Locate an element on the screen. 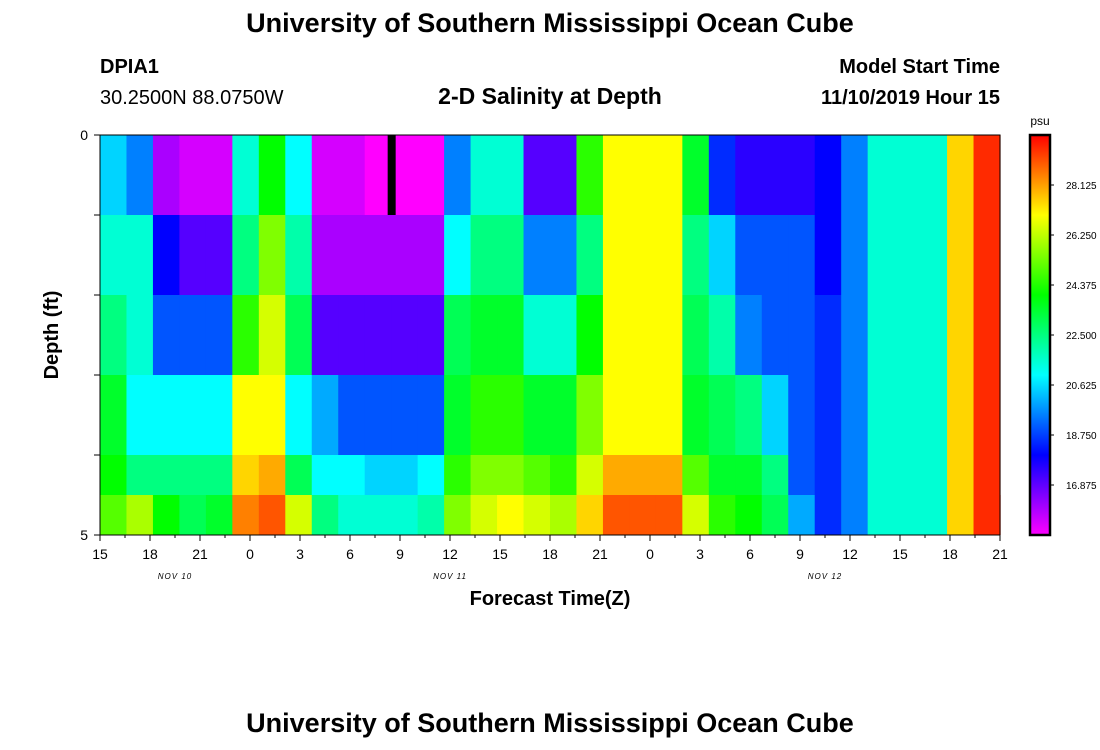 This screenshot has width=1100, height=750. x-tick-label: 18 is located at coordinates (950, 554).